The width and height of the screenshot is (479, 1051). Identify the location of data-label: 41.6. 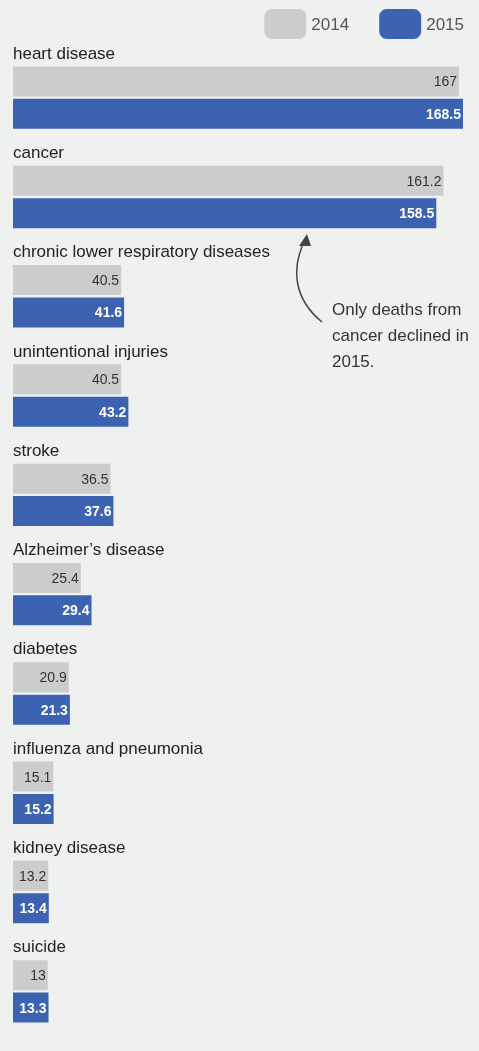
(108, 312).